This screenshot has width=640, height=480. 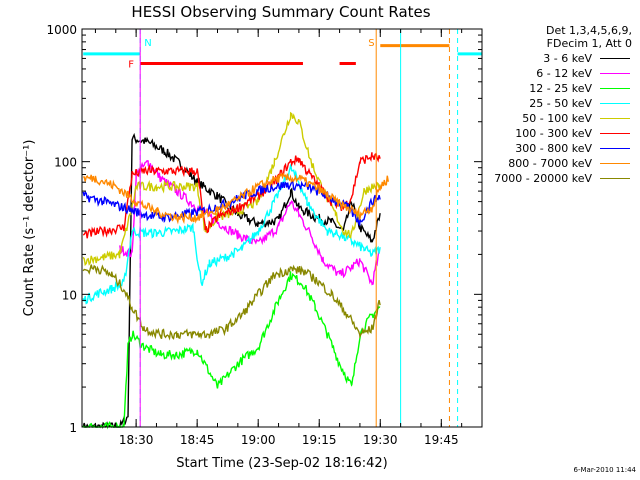 I want to click on y-tick-label: 100, so click(x=65, y=163).